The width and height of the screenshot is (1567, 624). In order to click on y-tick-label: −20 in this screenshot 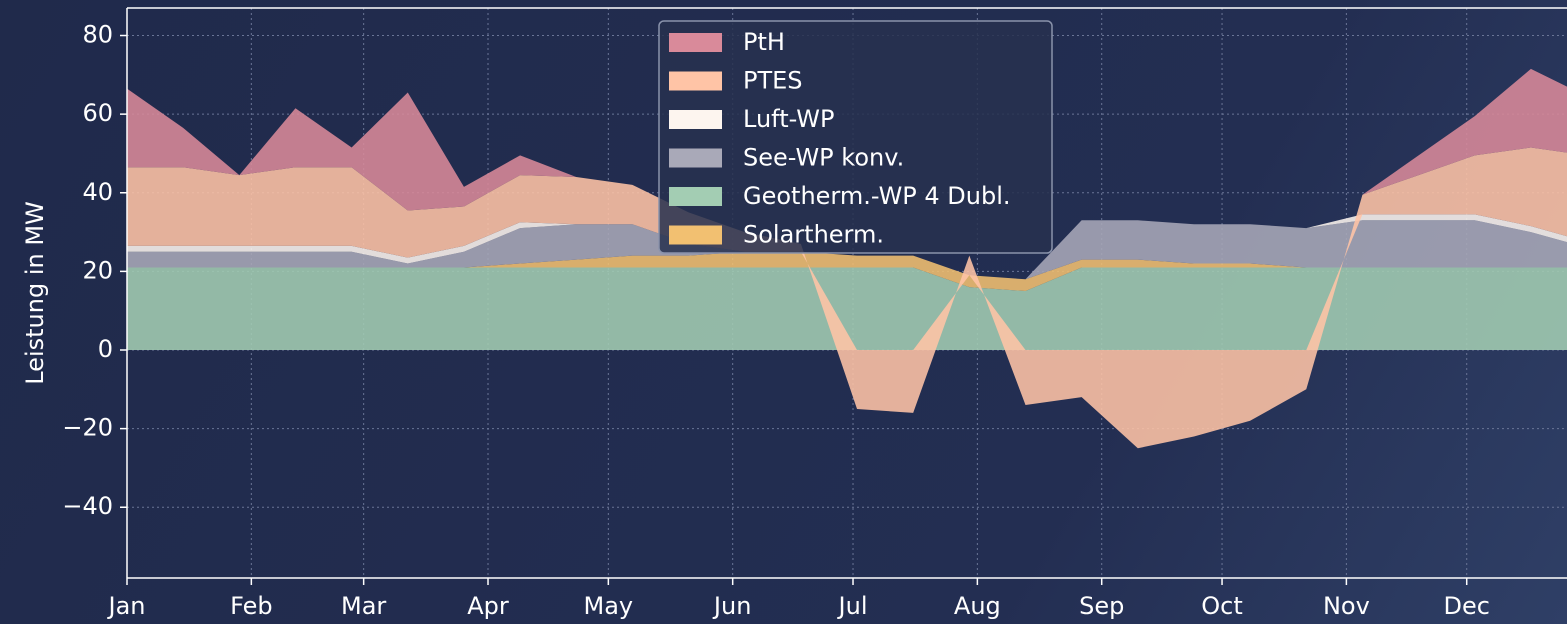, I will do `click(87, 428)`.